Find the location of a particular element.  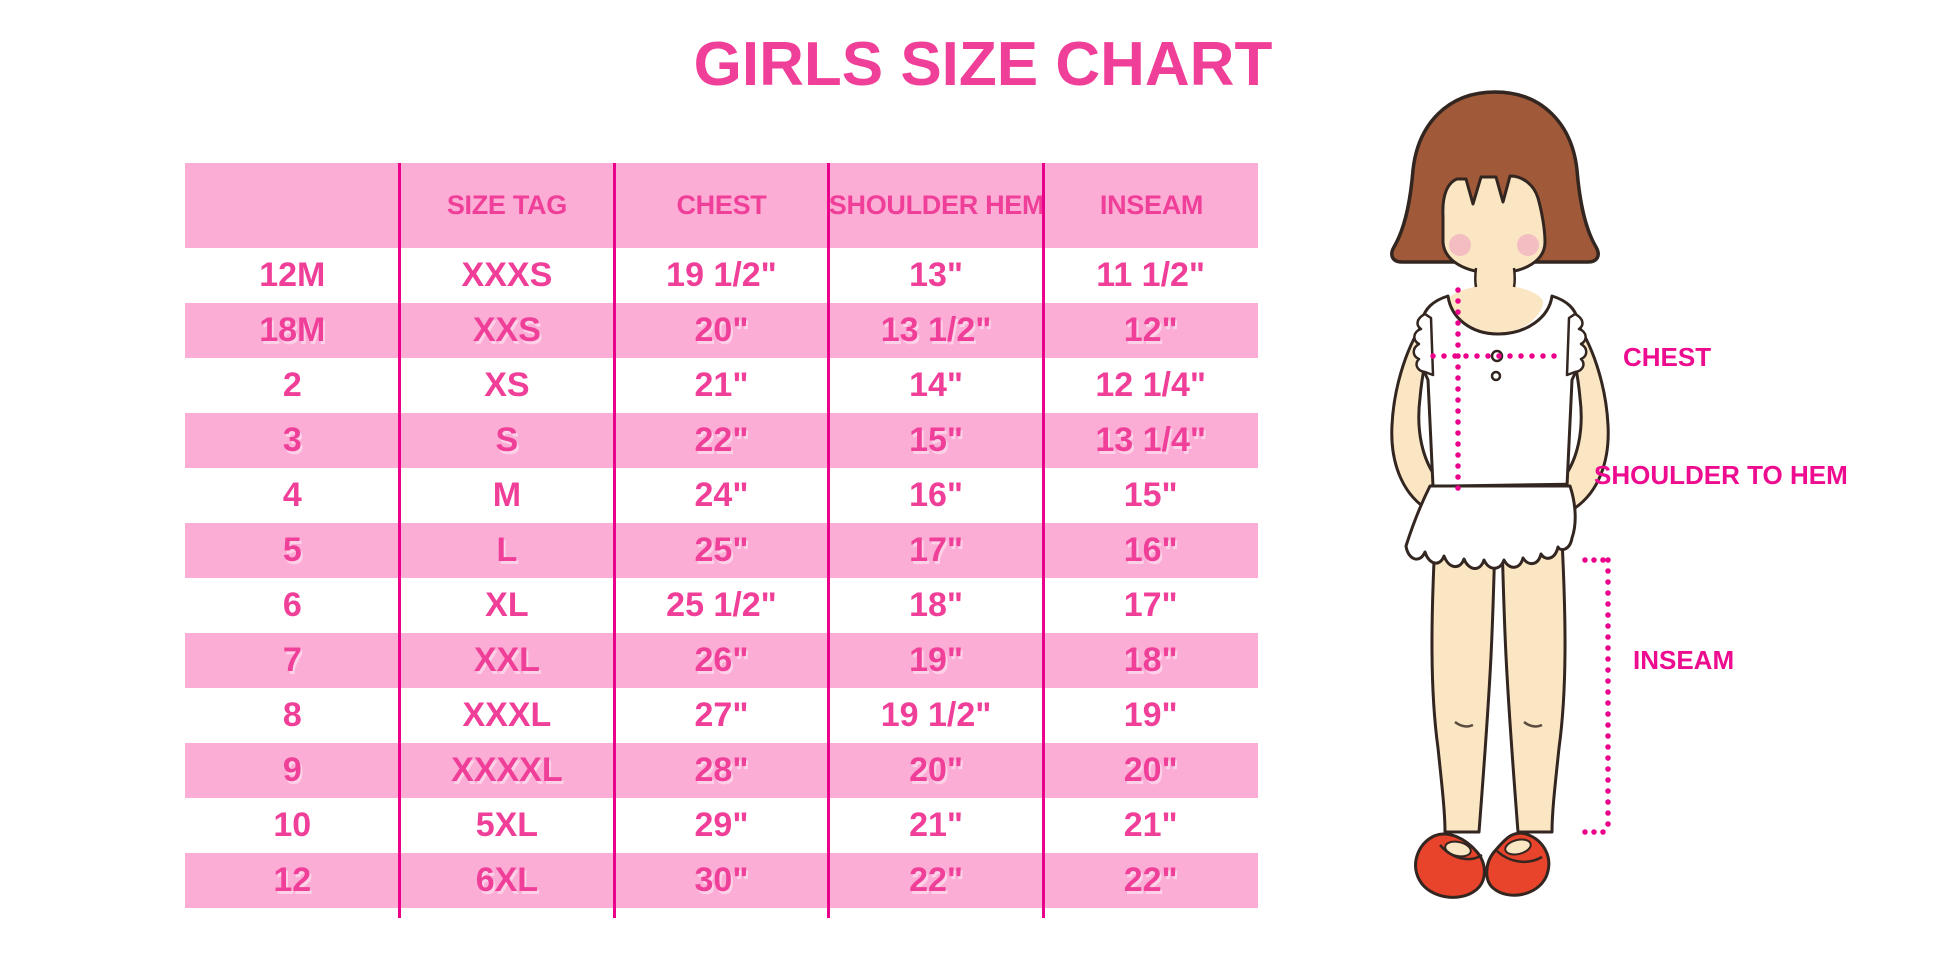

table-row: 9 XXXXL 28" 20" 20" is located at coordinates (721, 770).